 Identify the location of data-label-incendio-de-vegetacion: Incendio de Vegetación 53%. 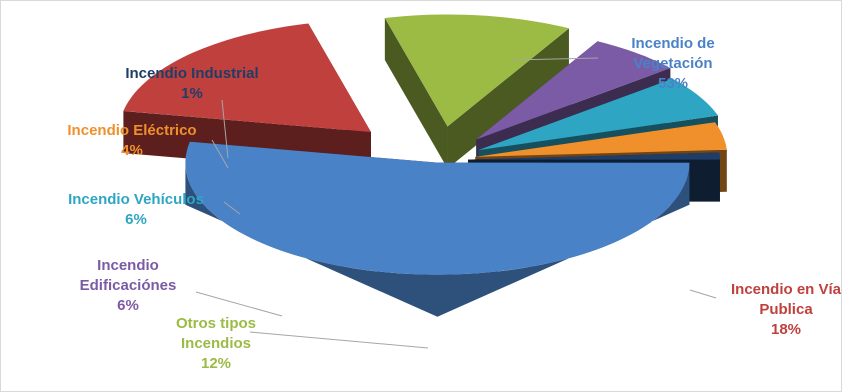
(673, 64).